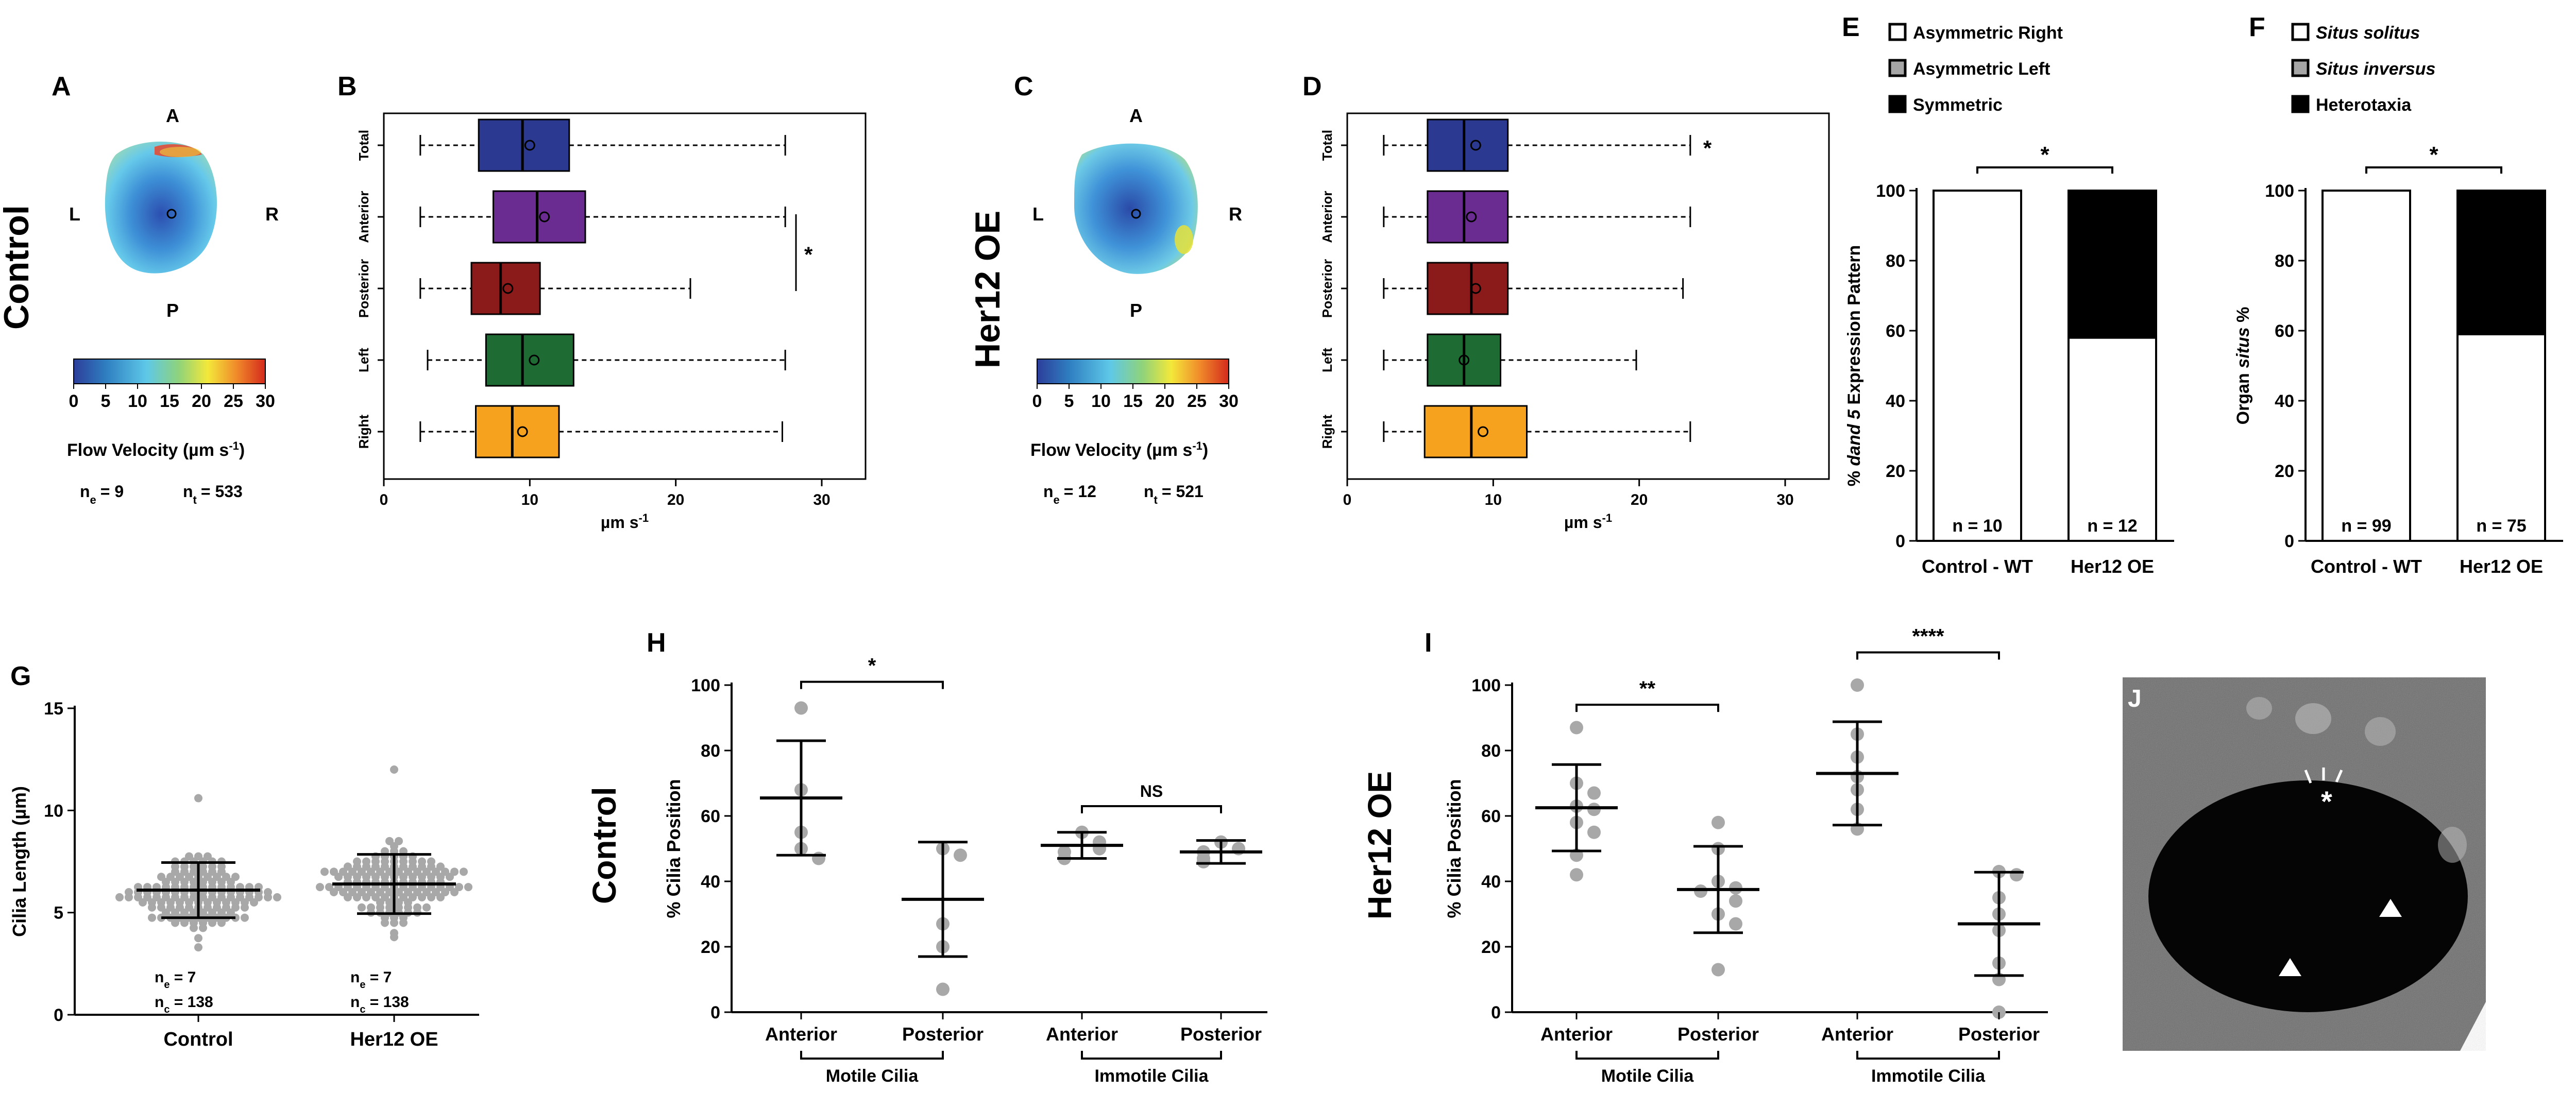 The width and height of the screenshot is (2576, 1108). What do you see at coordinates (1988, 33) in the screenshot?
I see `legend-label: Asymmetric Right` at bounding box center [1988, 33].